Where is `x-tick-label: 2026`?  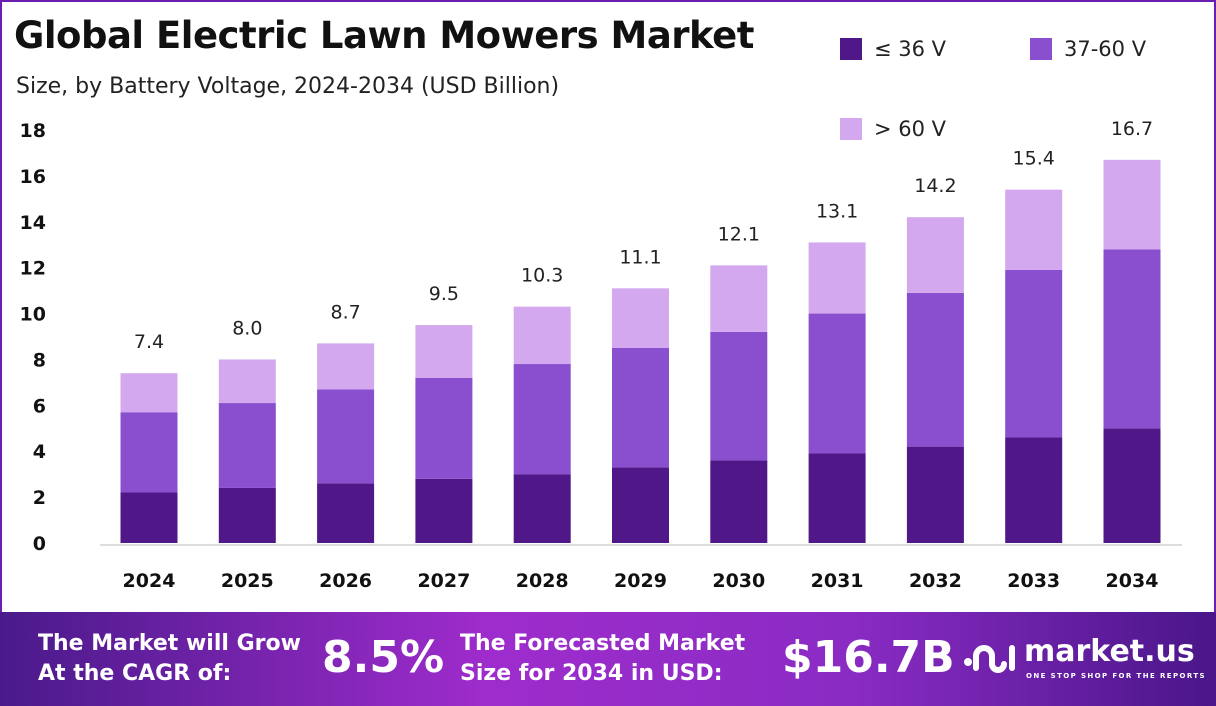
x-tick-label: 2026 is located at coordinates (345, 581).